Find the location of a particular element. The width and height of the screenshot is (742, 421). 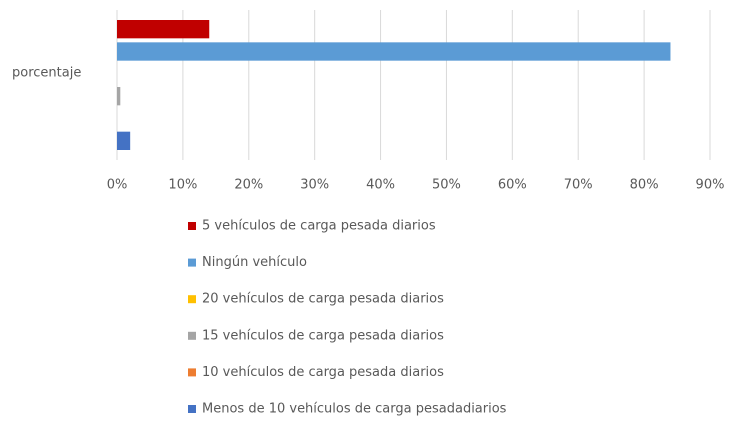

x-tick-label: 60% is located at coordinates (512, 185).